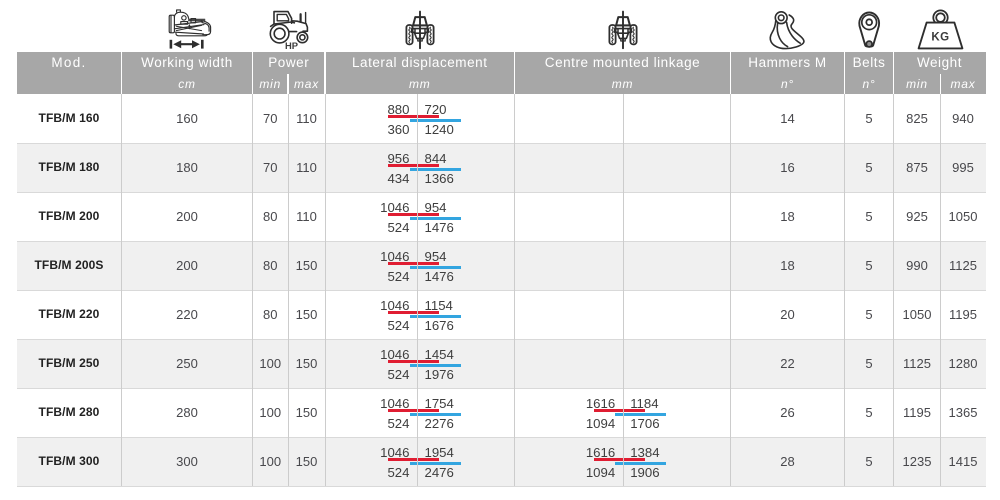 The height and width of the screenshot is (500, 1000). Describe the element at coordinates (940, 38) in the screenshot. I see `svg-text: KG` at that location.